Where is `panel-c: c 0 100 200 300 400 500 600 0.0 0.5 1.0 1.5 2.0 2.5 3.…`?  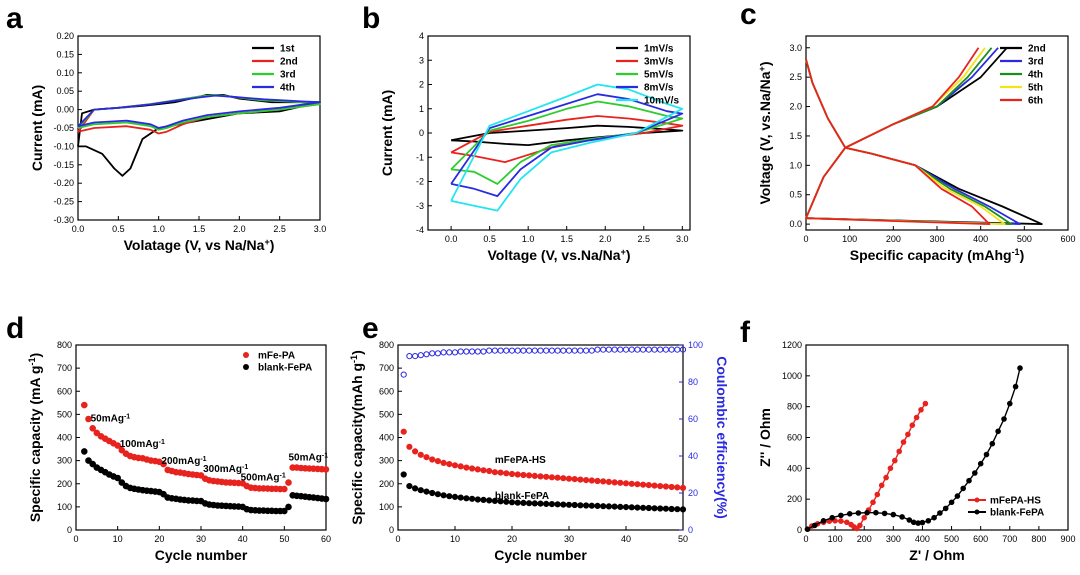
panel-c: c 0 100 200 300 400 500 600 0.0 0.5 1.0 1.5 2.0 2.5 3.… is located at coordinates (908, 122).